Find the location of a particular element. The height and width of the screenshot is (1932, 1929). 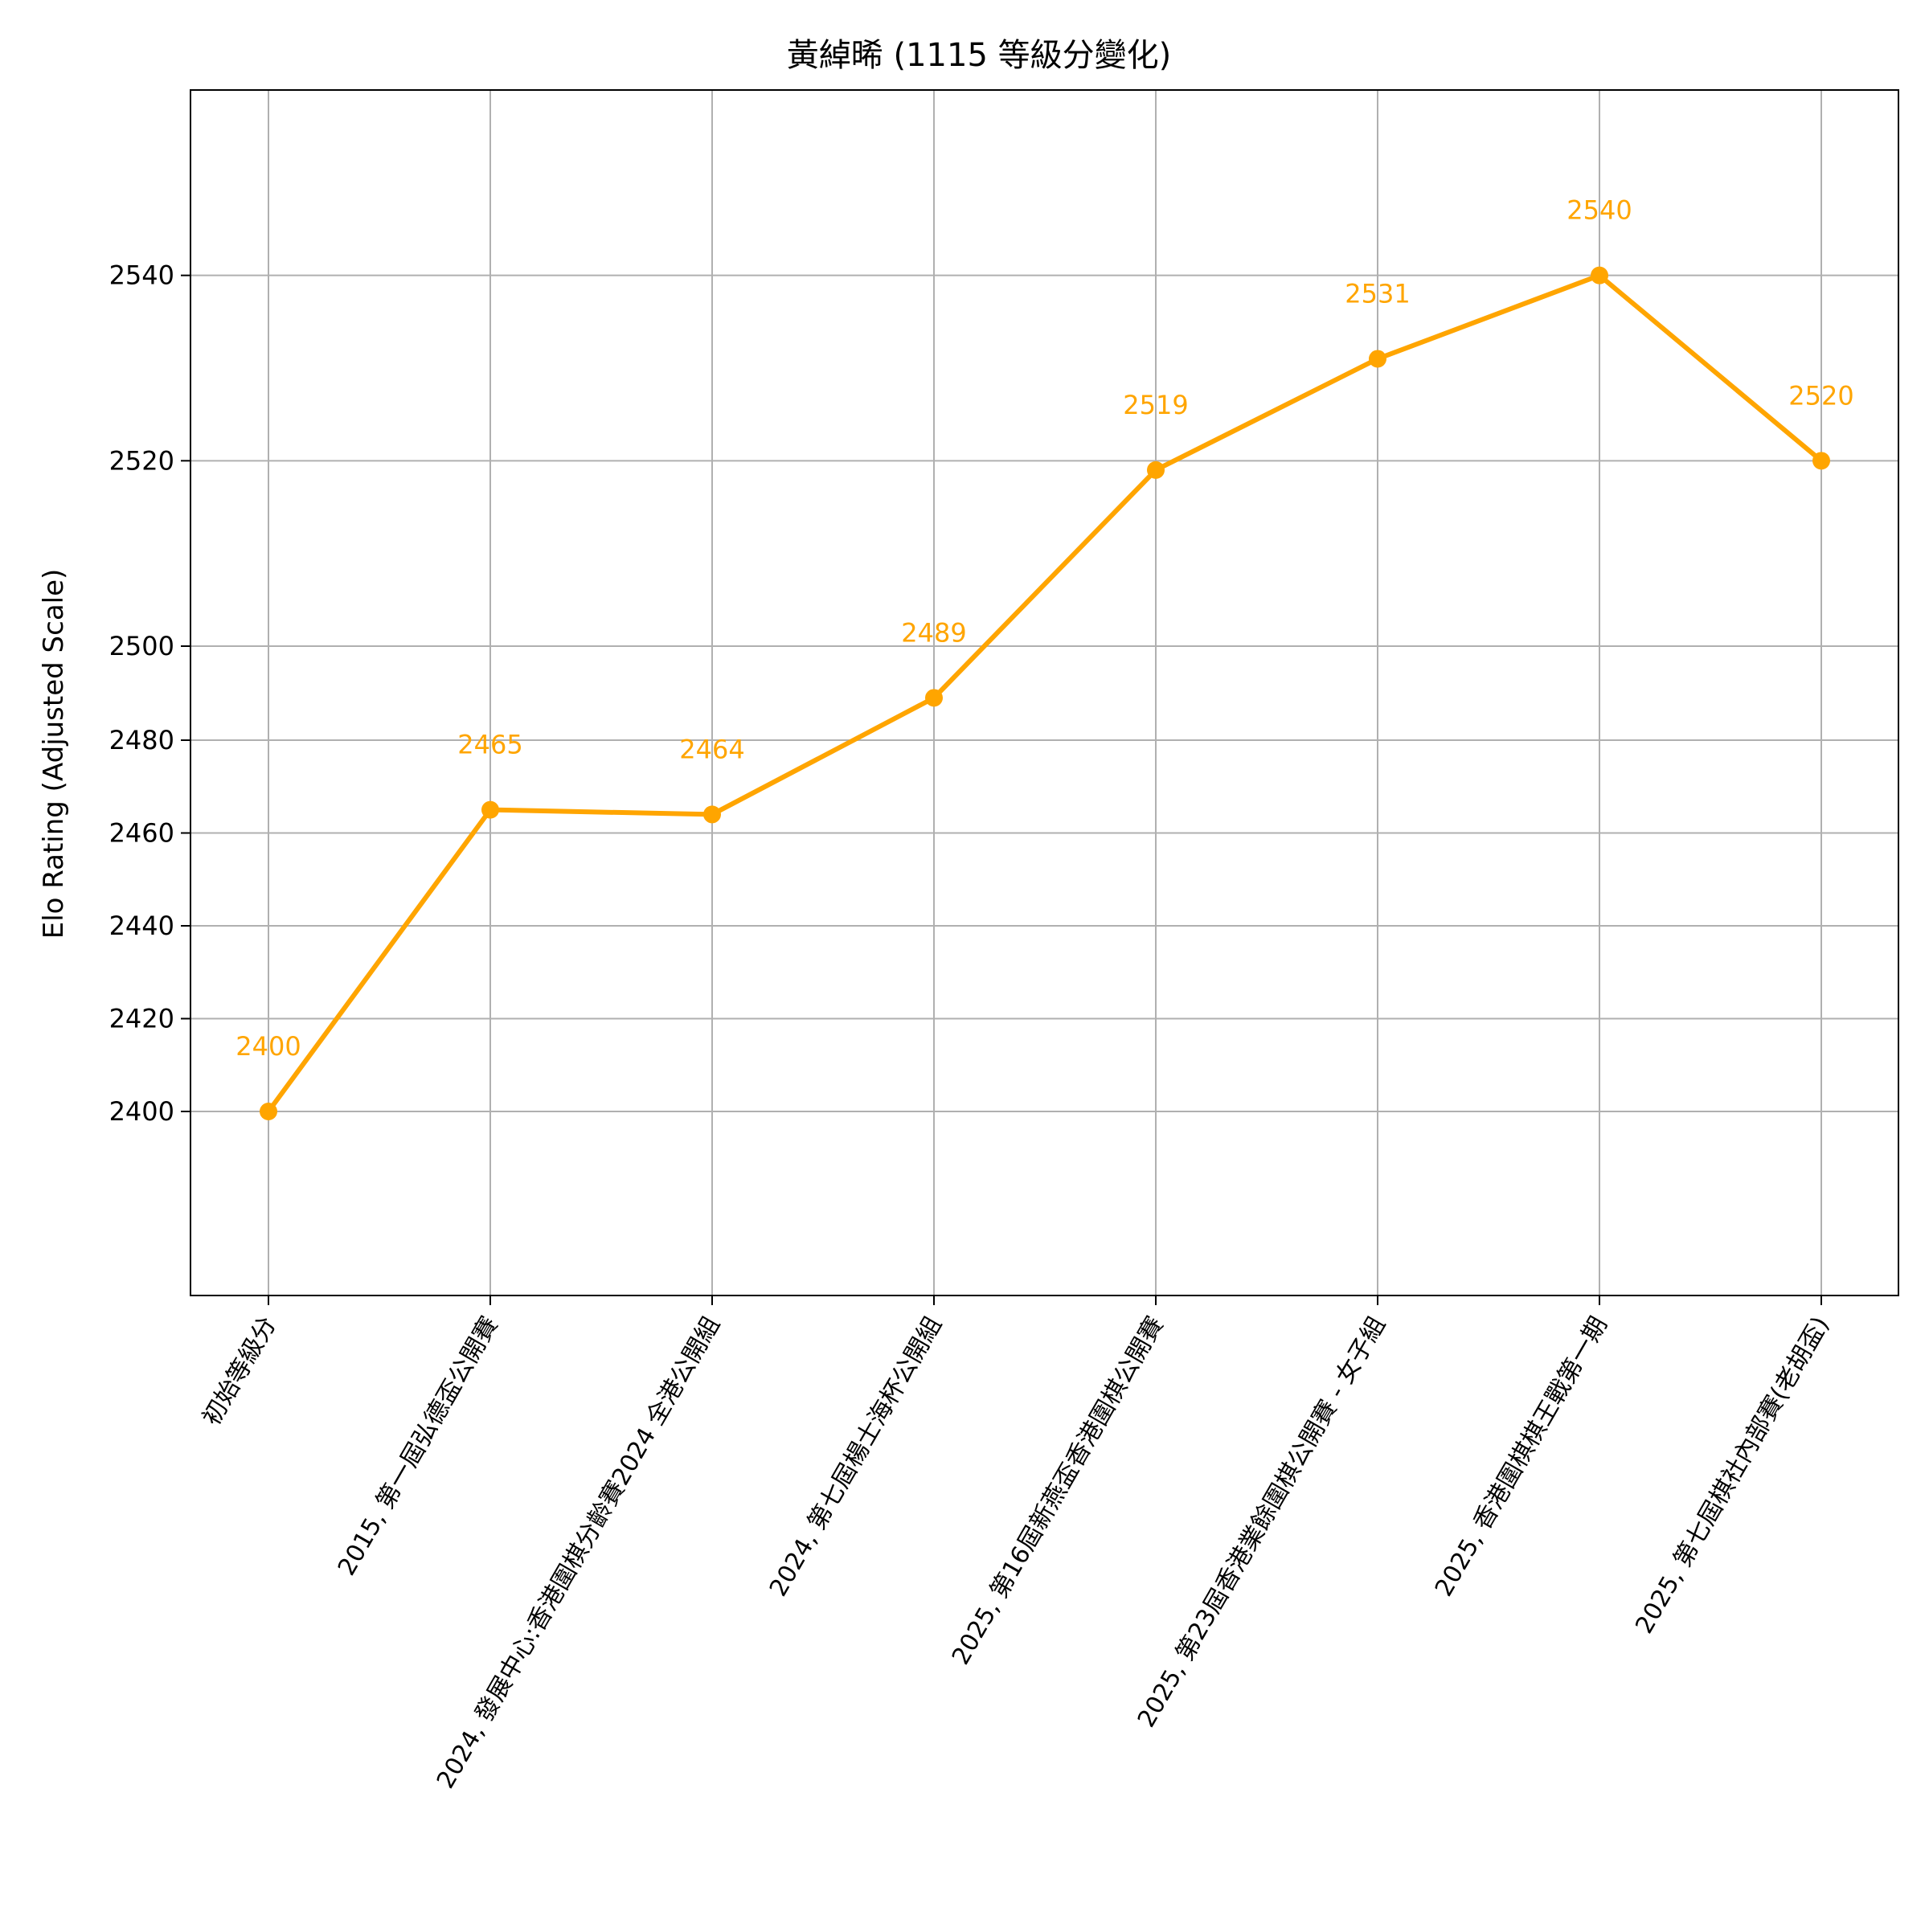

data-label: 2520 is located at coordinates (1820, 395).